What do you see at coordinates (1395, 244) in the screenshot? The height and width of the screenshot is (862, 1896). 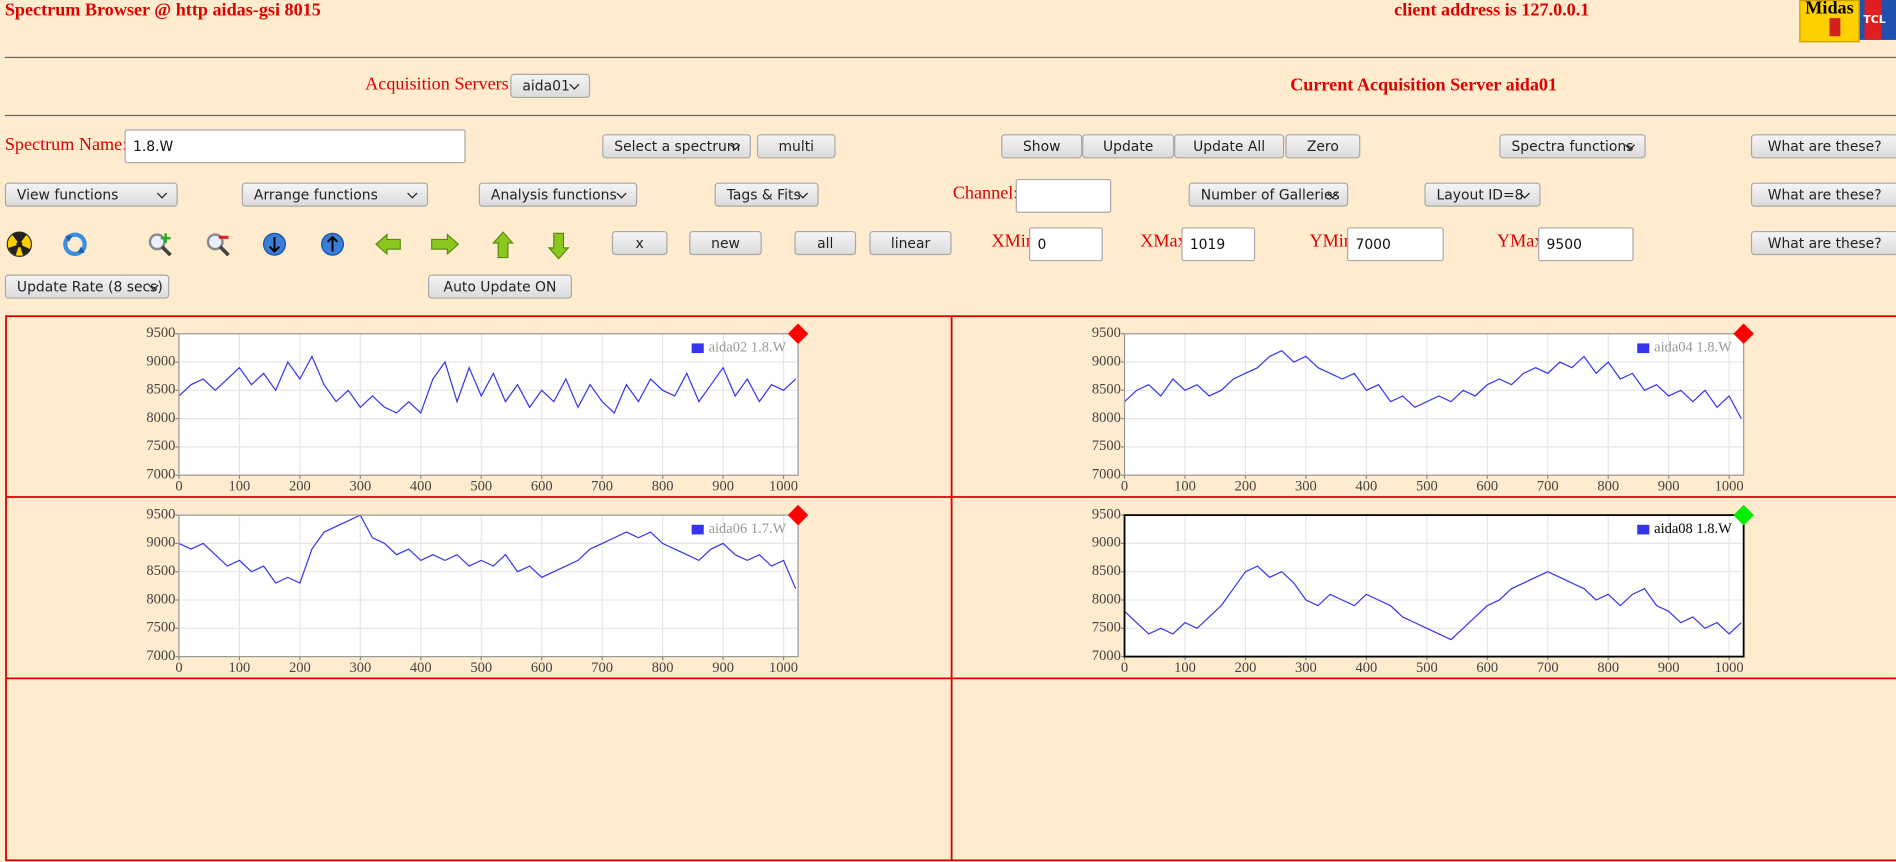 I see `ymin-input: 7000` at bounding box center [1395, 244].